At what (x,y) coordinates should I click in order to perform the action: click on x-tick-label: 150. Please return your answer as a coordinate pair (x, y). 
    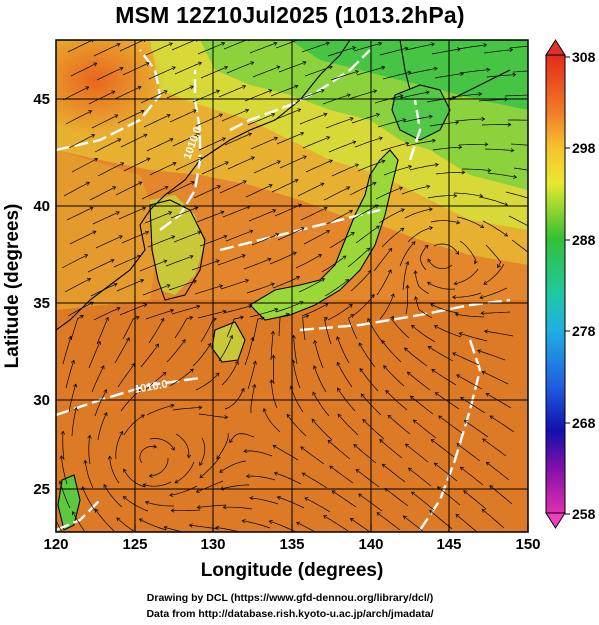
    Looking at the image, I should click on (527, 544).